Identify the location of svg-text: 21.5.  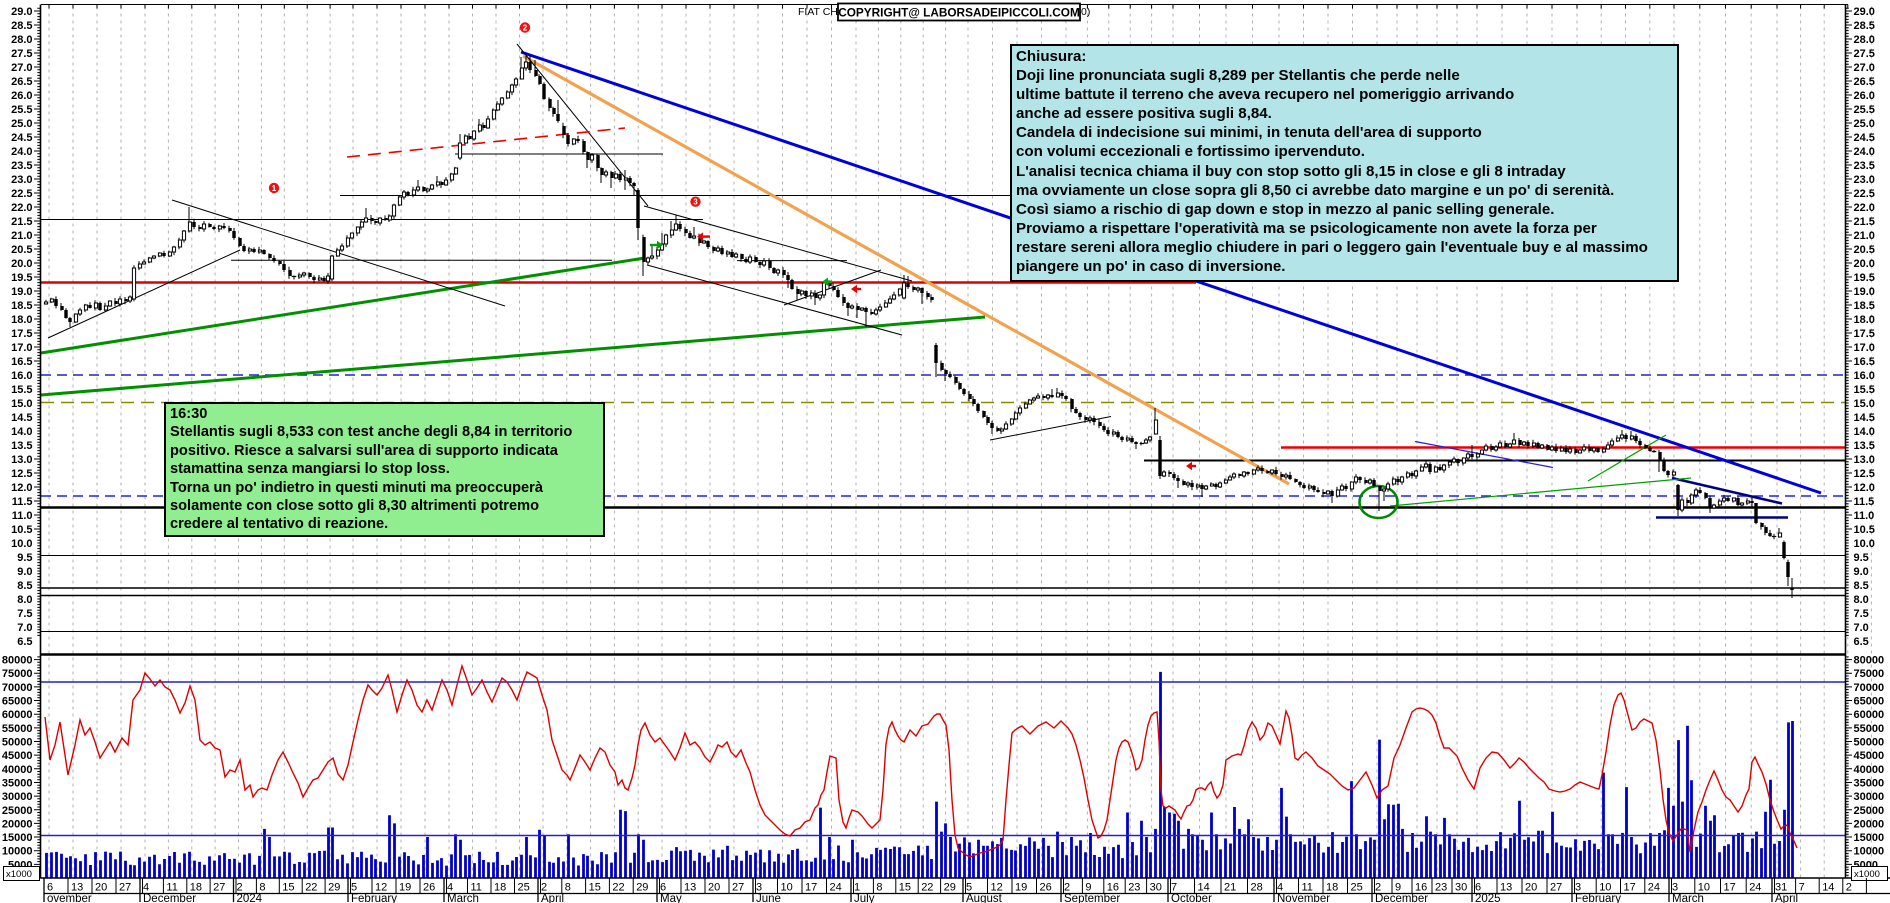
(21, 222).